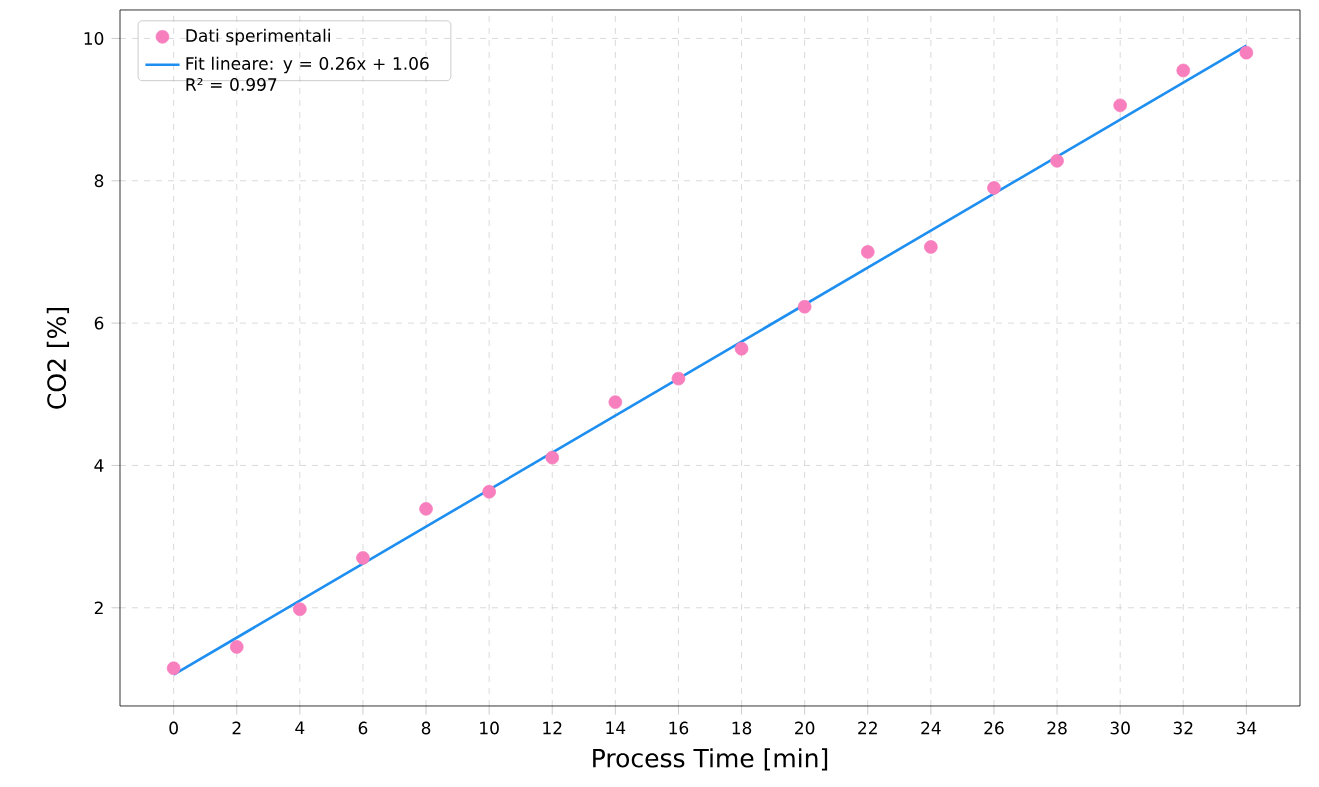 This screenshot has width=1319, height=787. I want to click on legend-label: Dati sperimentali, so click(258, 37).